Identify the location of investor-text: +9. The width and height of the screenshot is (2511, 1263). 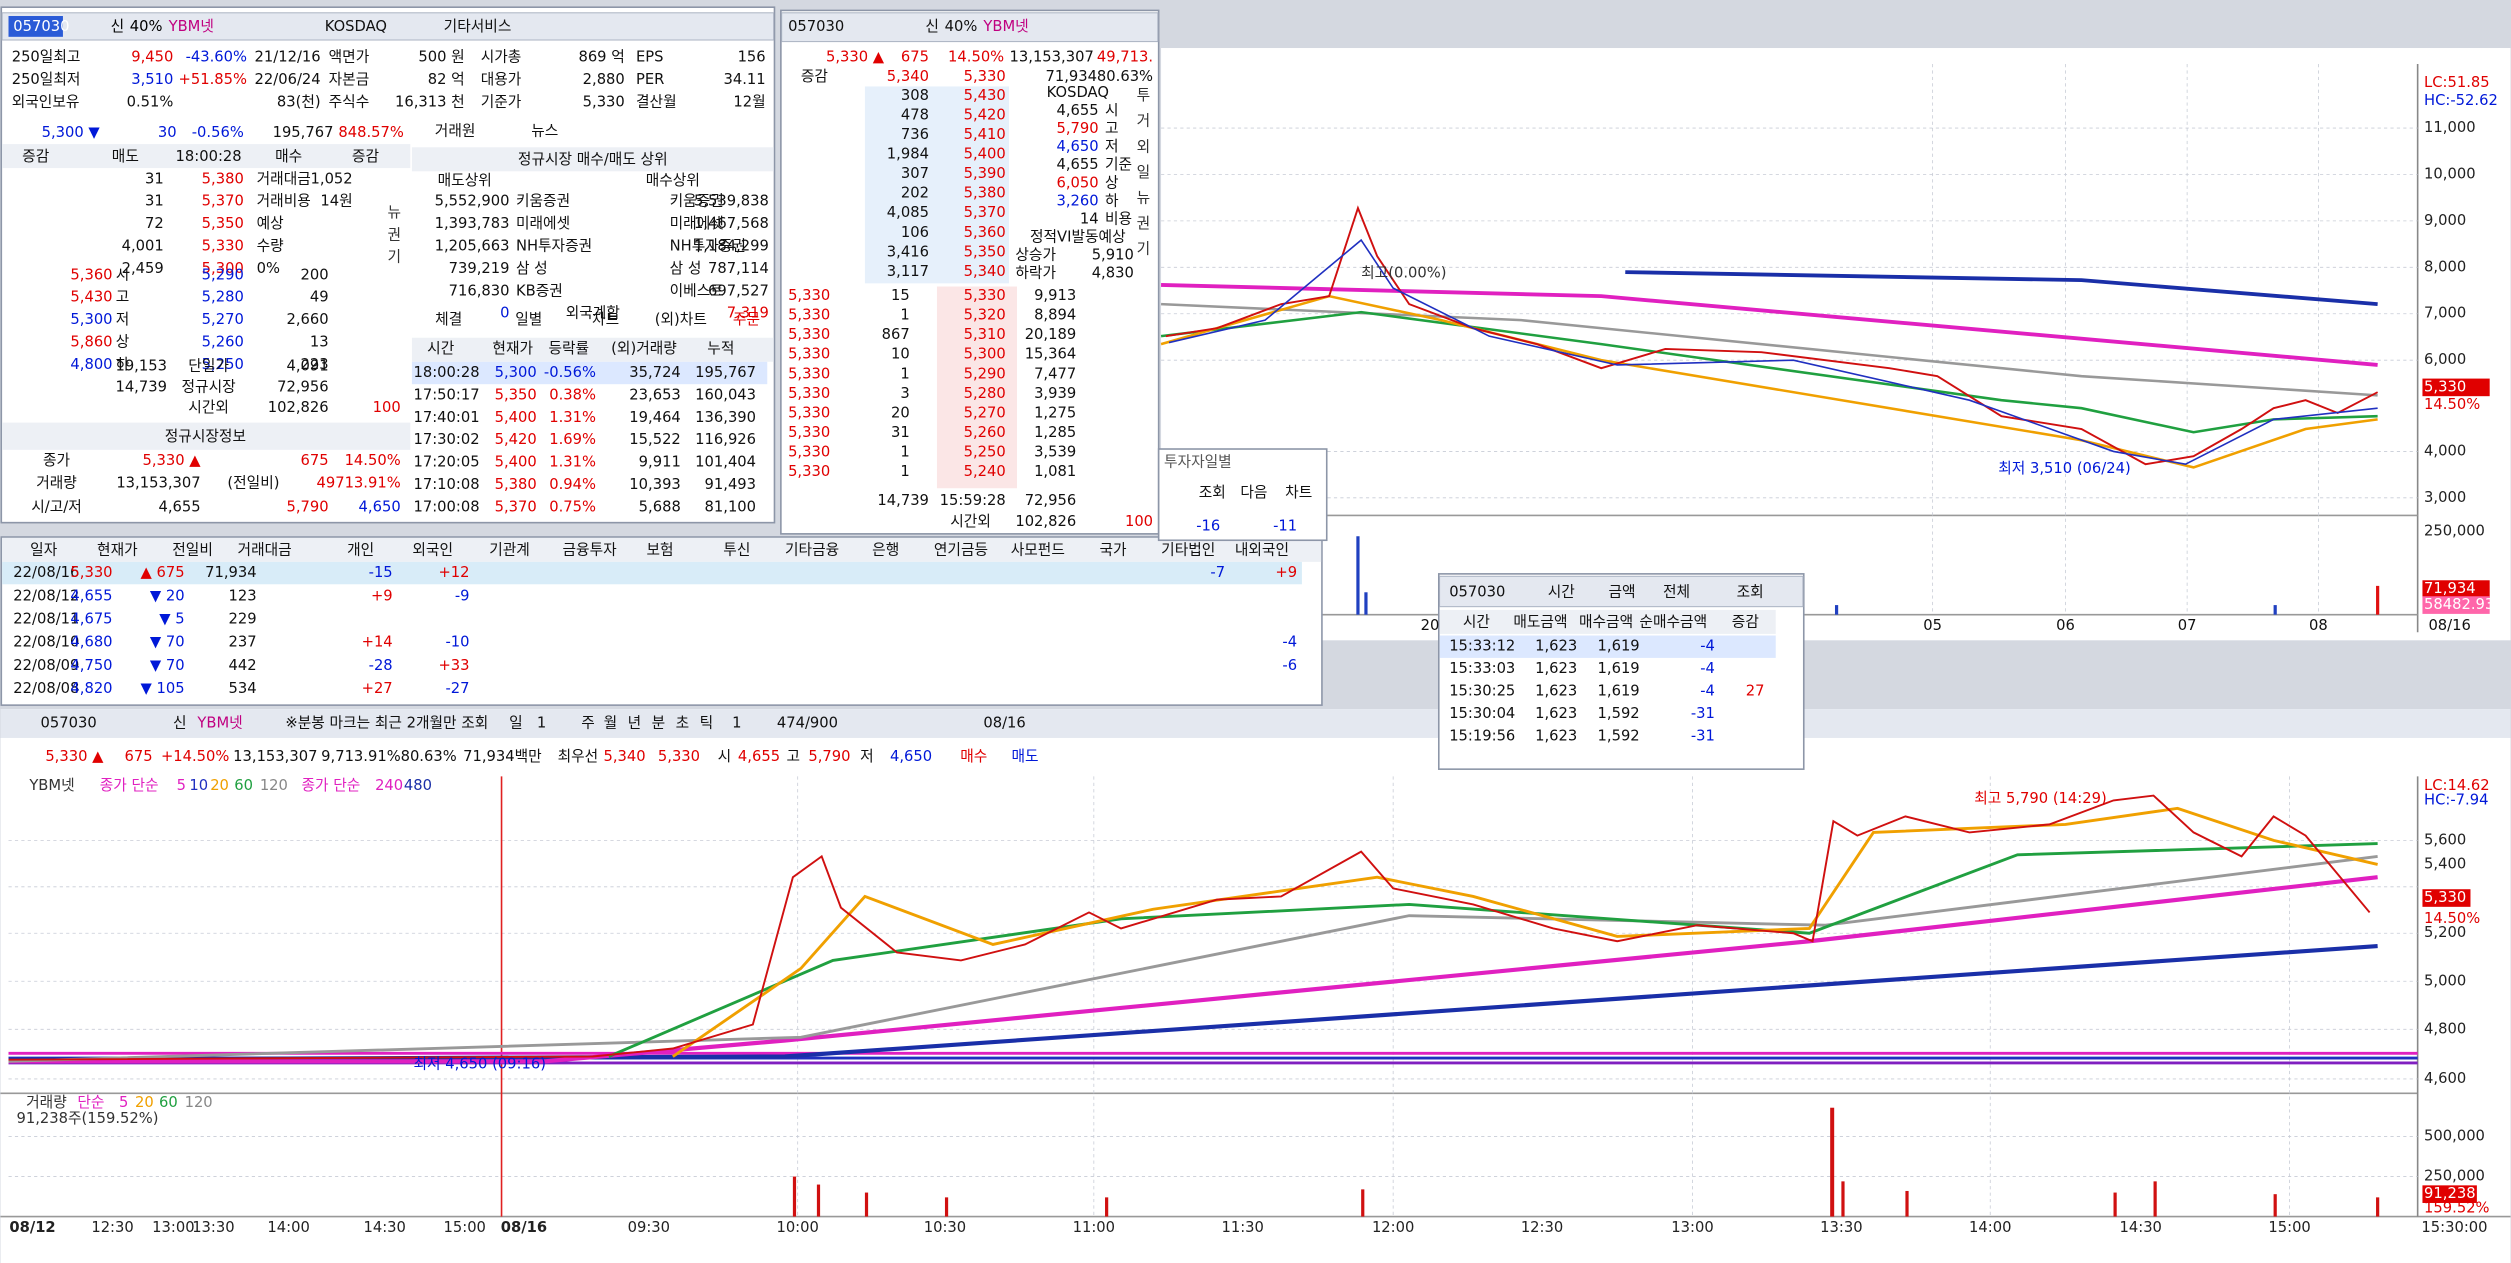
(1286, 572).